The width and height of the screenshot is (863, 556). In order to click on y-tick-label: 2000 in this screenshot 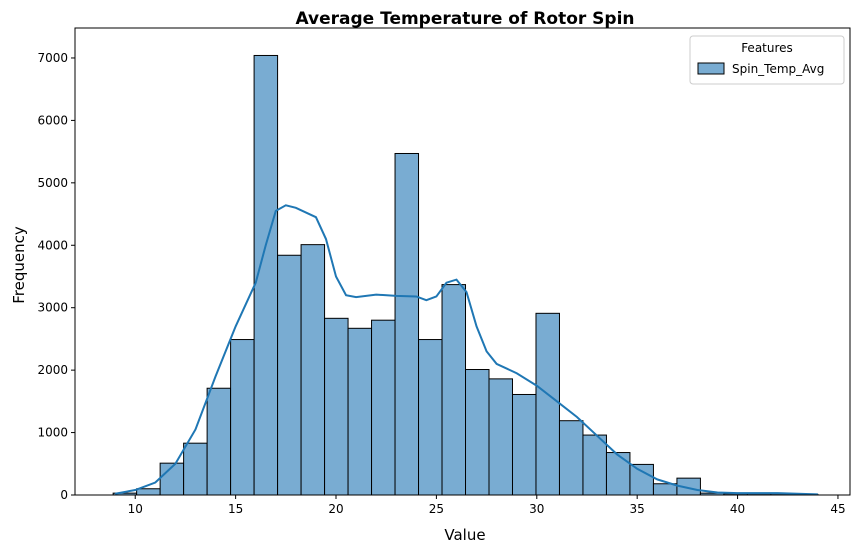, I will do `click(52, 370)`.